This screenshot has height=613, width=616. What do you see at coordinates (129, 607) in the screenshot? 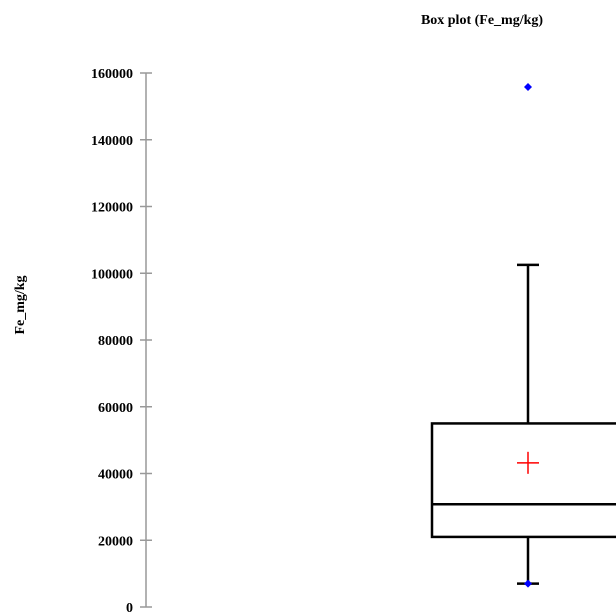
I see `y-tick-label: 0` at bounding box center [129, 607].